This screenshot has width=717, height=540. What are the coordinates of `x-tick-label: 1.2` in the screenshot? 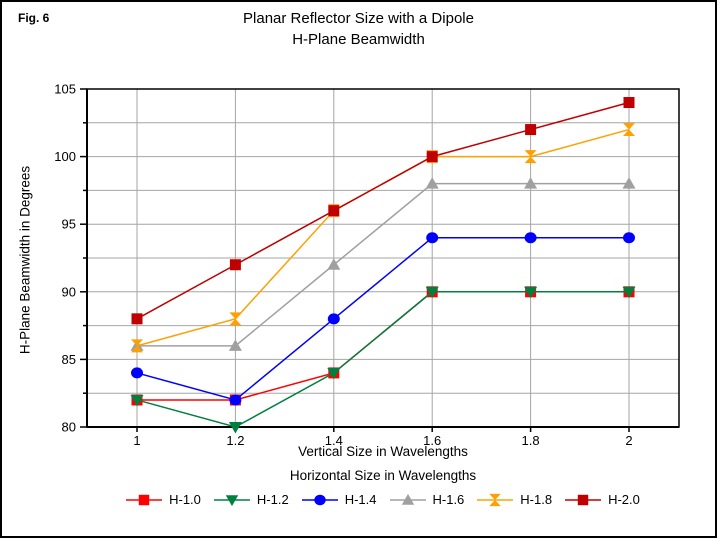 It's located at (235, 440).